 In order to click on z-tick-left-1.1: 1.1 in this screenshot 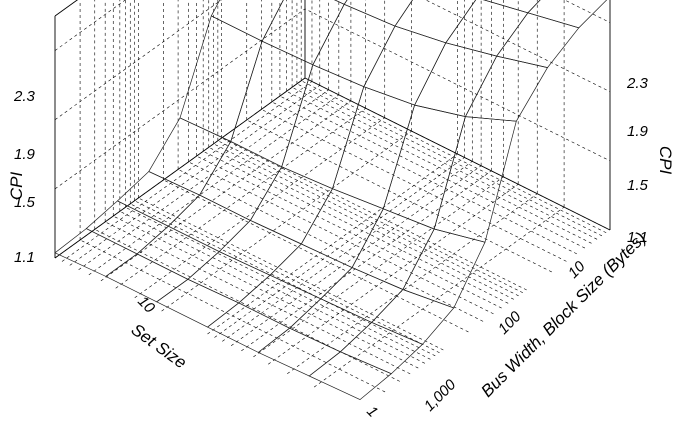, I will do `click(24, 257)`.